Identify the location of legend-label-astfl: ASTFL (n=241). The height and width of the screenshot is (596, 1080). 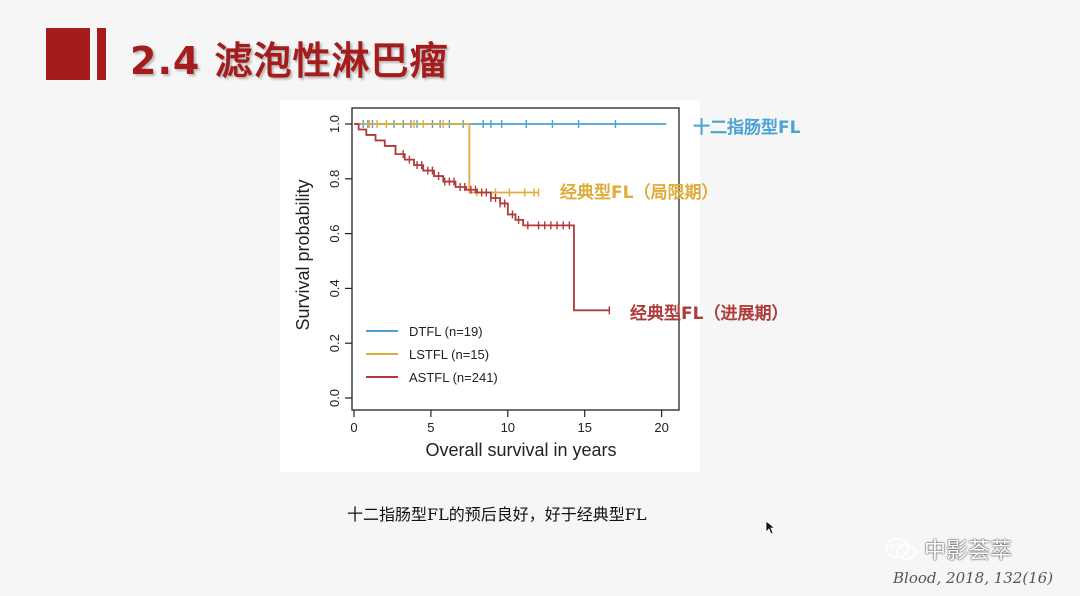
(453, 377).